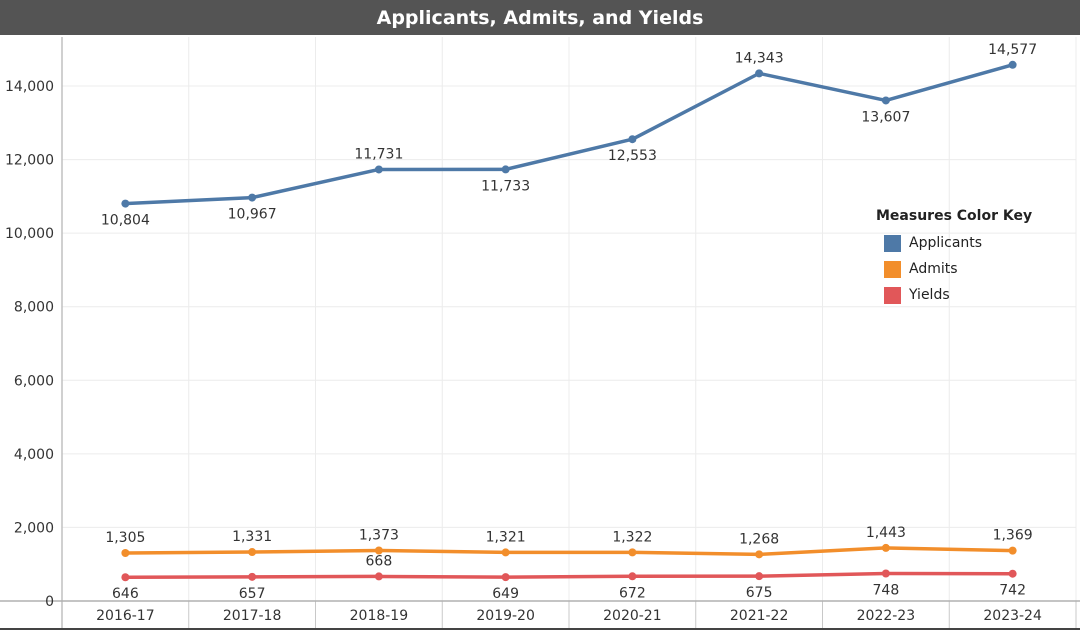  What do you see at coordinates (961, 295) in the screenshot?
I see `legend-item-yields: Yields` at bounding box center [961, 295].